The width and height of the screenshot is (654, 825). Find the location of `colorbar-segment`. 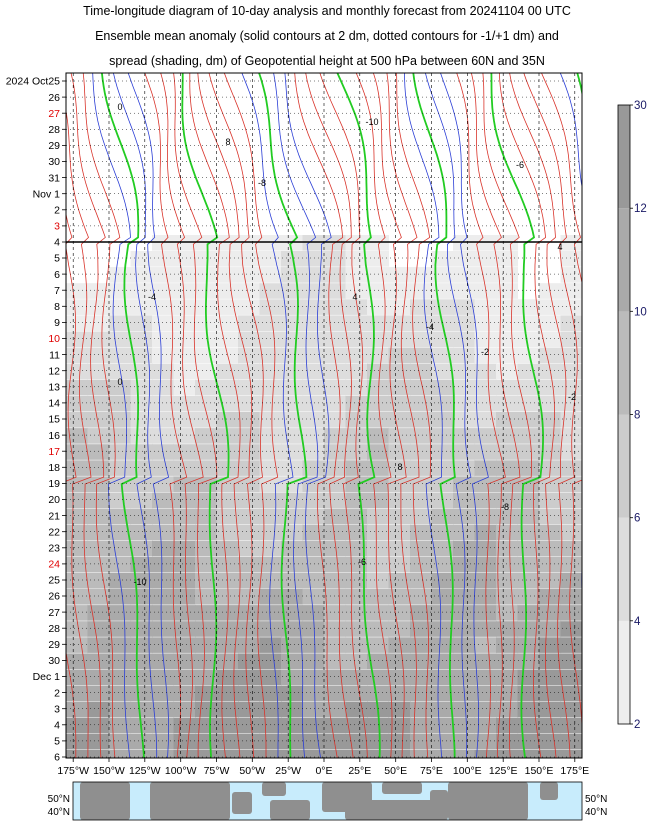

colorbar-segment is located at coordinates (624, 260).